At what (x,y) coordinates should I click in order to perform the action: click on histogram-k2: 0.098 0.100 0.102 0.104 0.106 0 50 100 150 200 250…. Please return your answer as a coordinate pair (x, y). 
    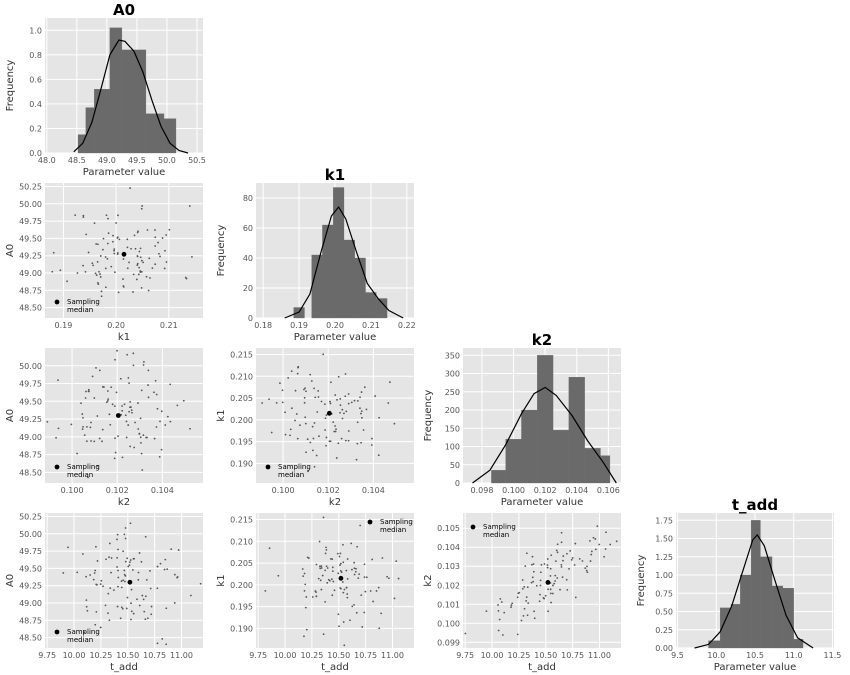
    Looking at the image, I should click on (522, 419).